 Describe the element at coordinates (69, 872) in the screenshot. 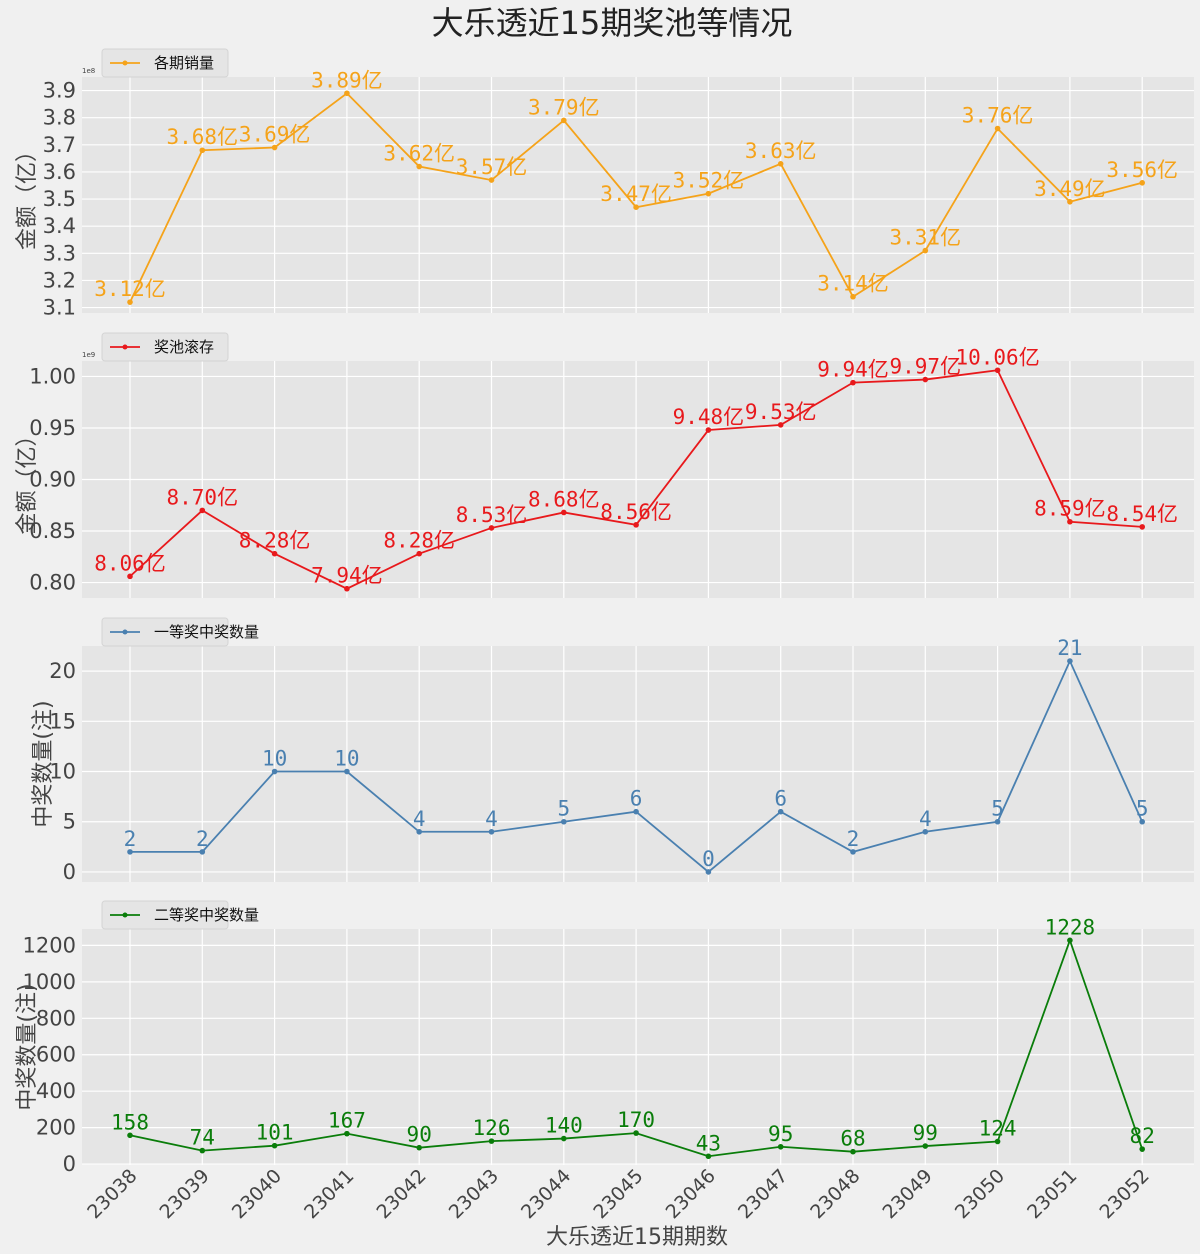

I see `y-tick-label: 0` at that location.